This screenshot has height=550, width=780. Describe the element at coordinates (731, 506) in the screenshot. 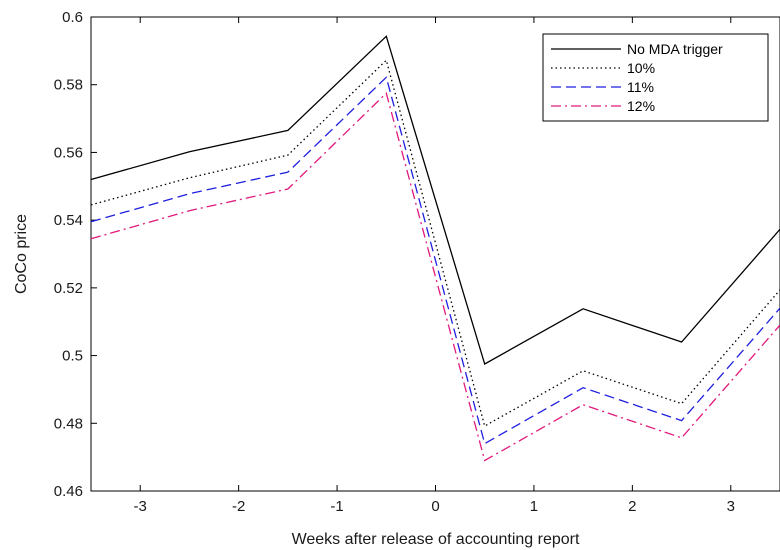

I see `x-tick-label: 3` at that location.